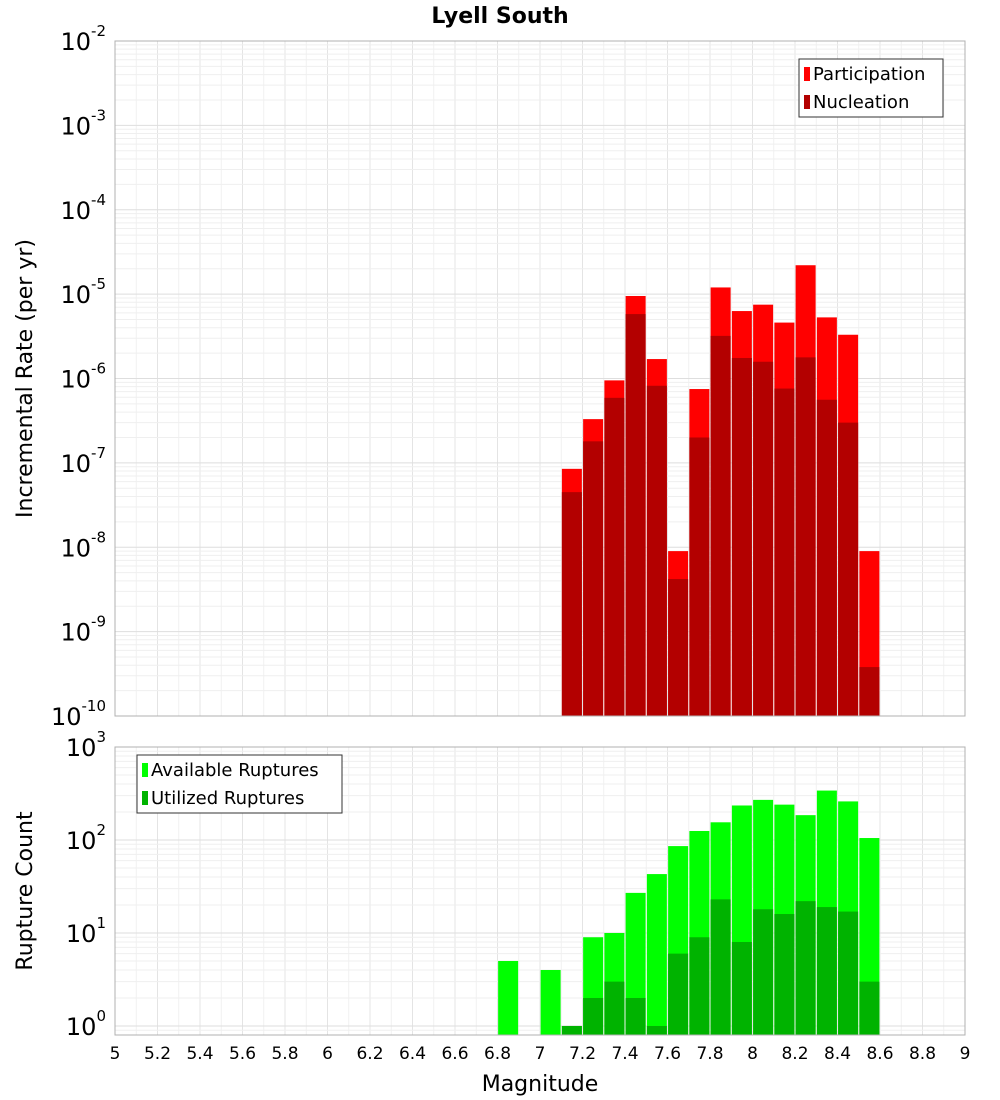  What do you see at coordinates (235, 770) in the screenshot?
I see `chart2-legend-label: Available Ruptures` at bounding box center [235, 770].